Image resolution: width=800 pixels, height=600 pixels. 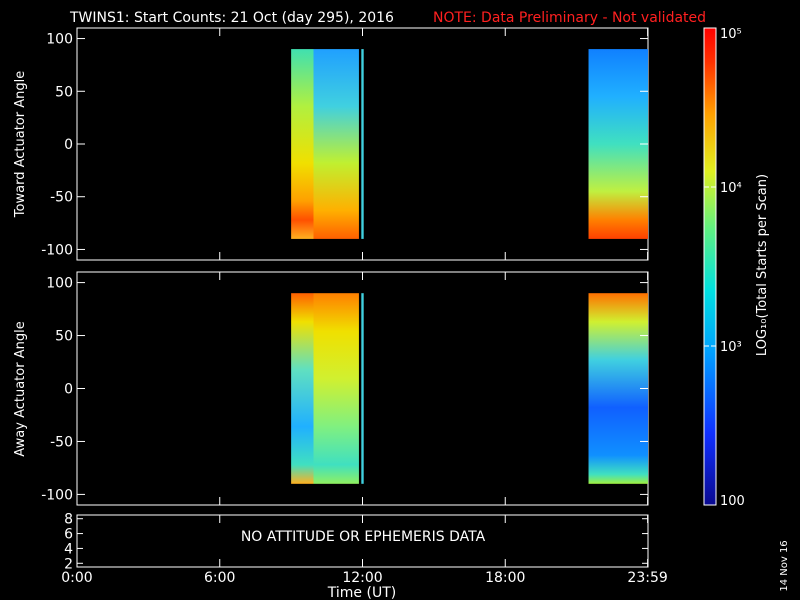 What do you see at coordinates (302, 144) in the screenshot?
I see `top-block-early-a` at bounding box center [302, 144].